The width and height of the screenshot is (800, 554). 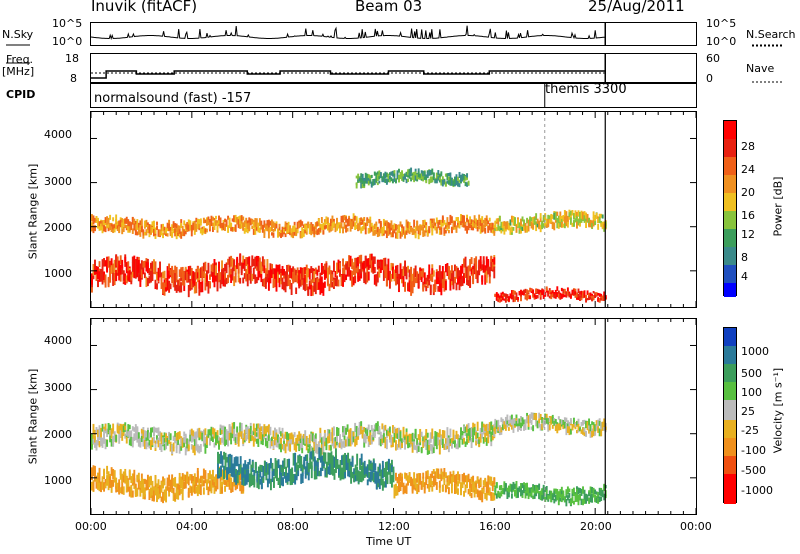 I want to click on freq-right-tick-bottom: 0, so click(x=709, y=78).